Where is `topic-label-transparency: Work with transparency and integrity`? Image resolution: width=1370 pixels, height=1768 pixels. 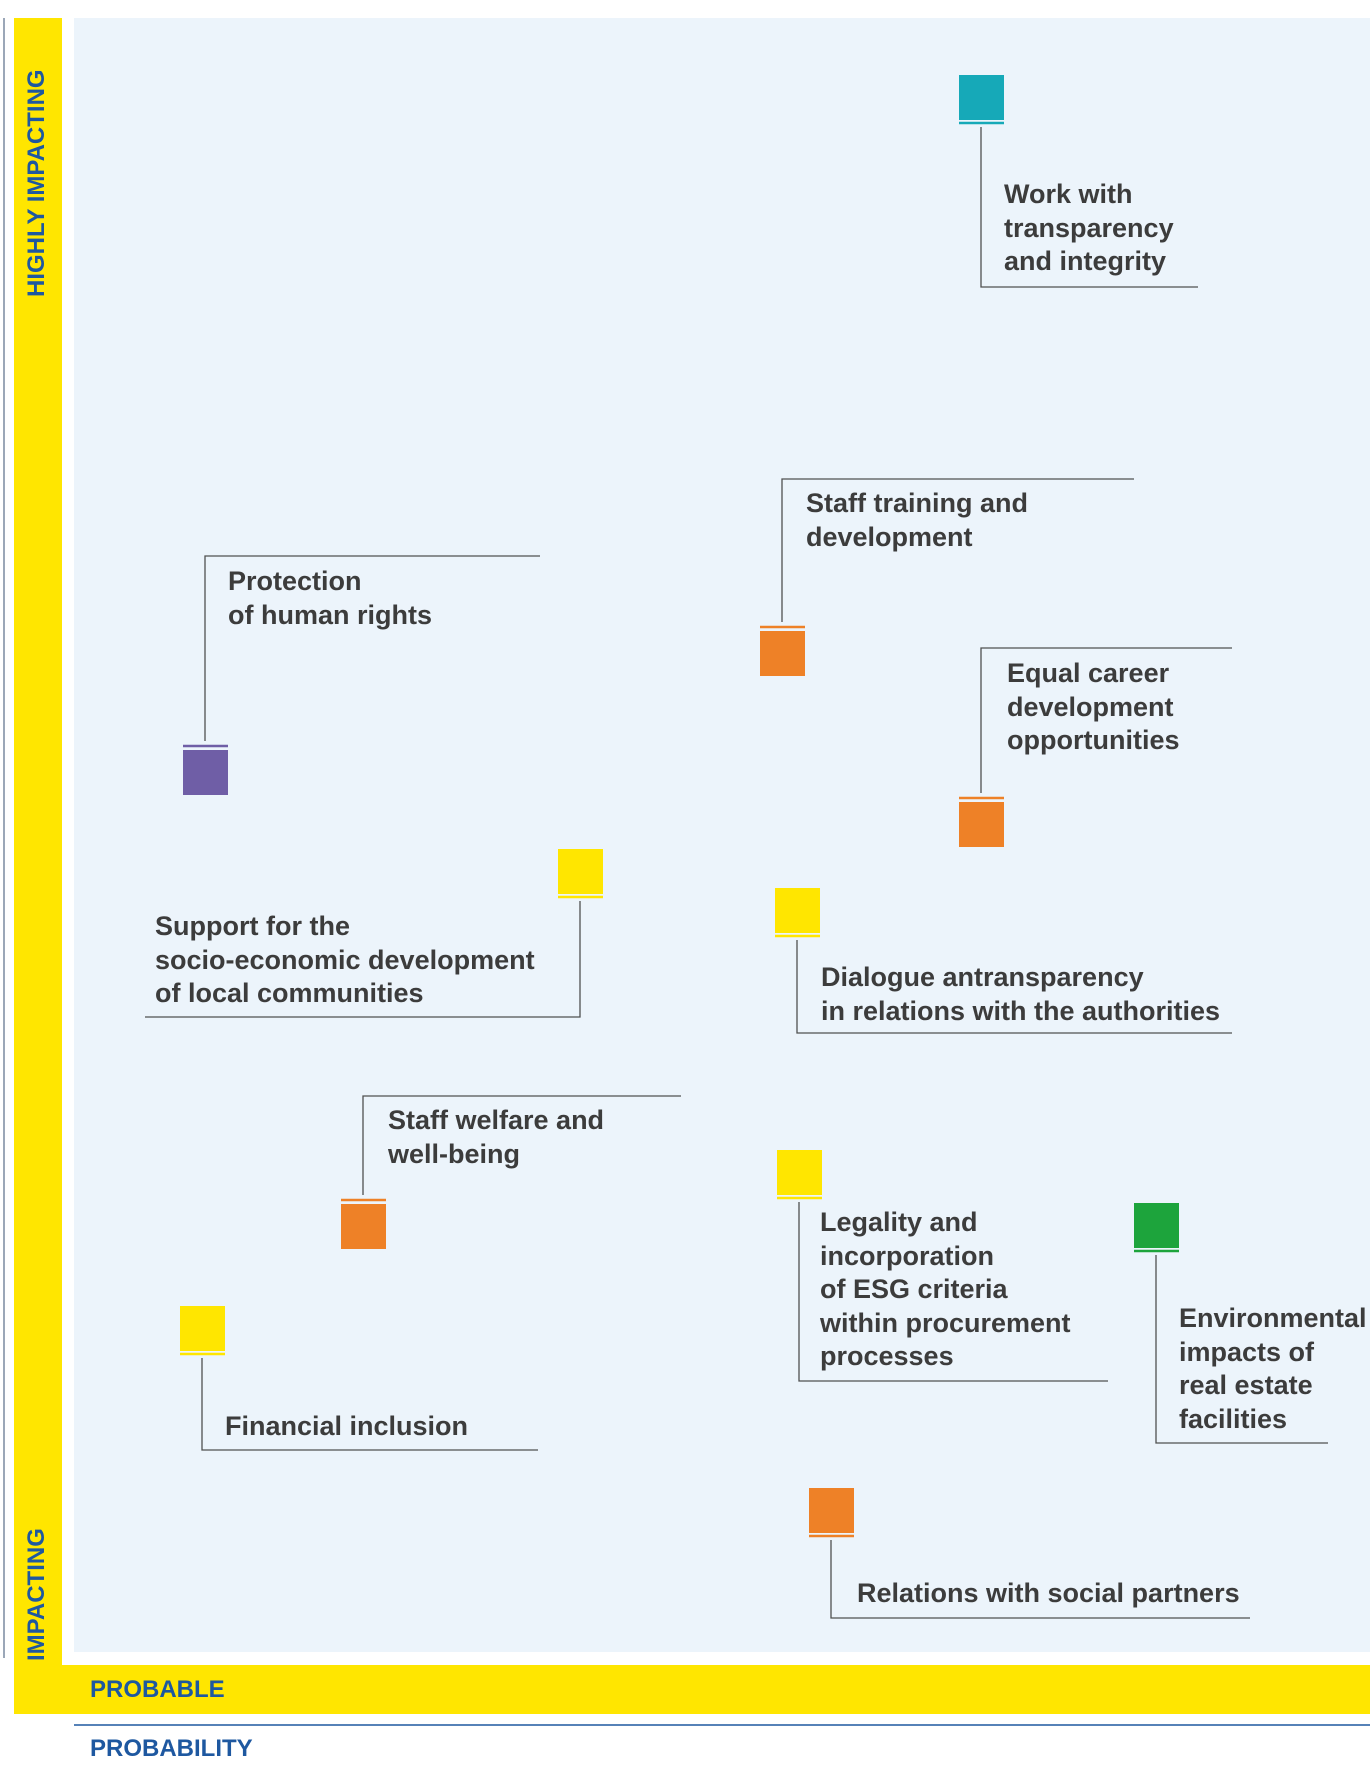
topic-label-transparency: Work with transparency and integrity is located at coordinates (1089, 227).